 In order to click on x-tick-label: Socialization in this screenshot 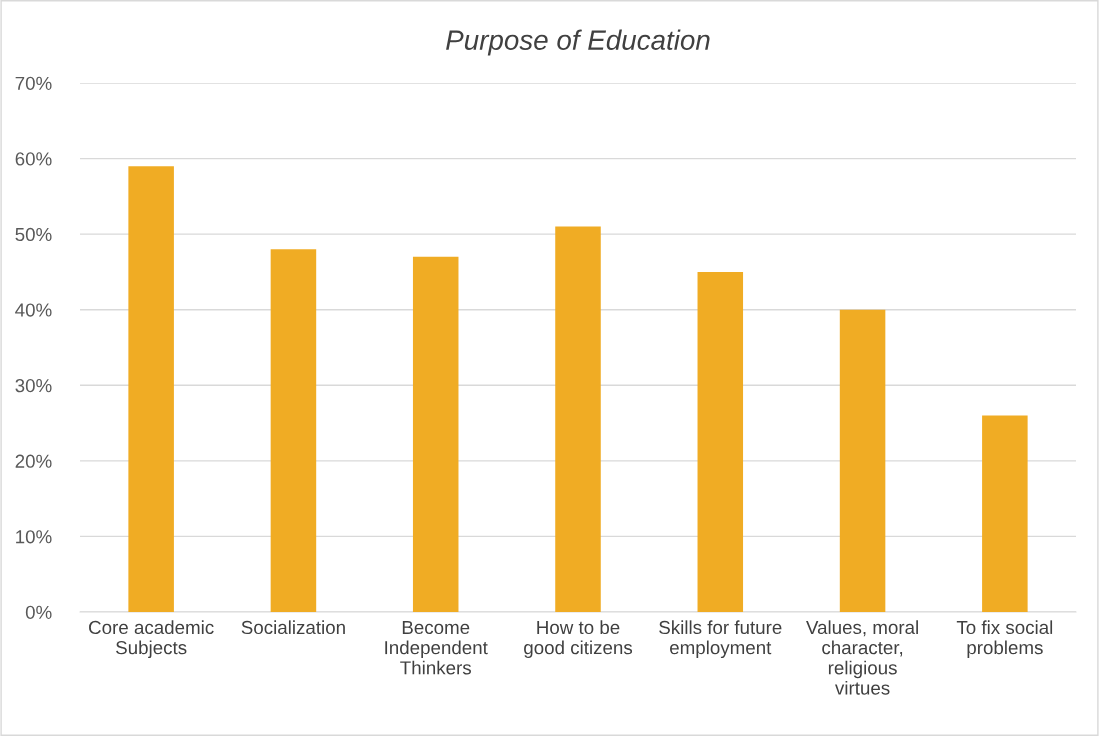, I will do `click(293, 627)`.